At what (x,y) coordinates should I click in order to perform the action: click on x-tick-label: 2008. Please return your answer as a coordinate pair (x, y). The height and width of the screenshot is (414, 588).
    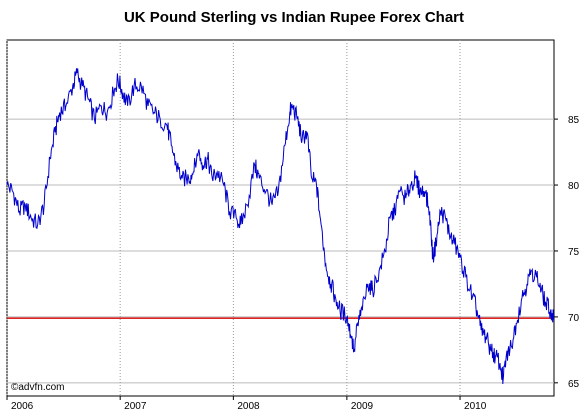
    Looking at the image, I should click on (248, 406).